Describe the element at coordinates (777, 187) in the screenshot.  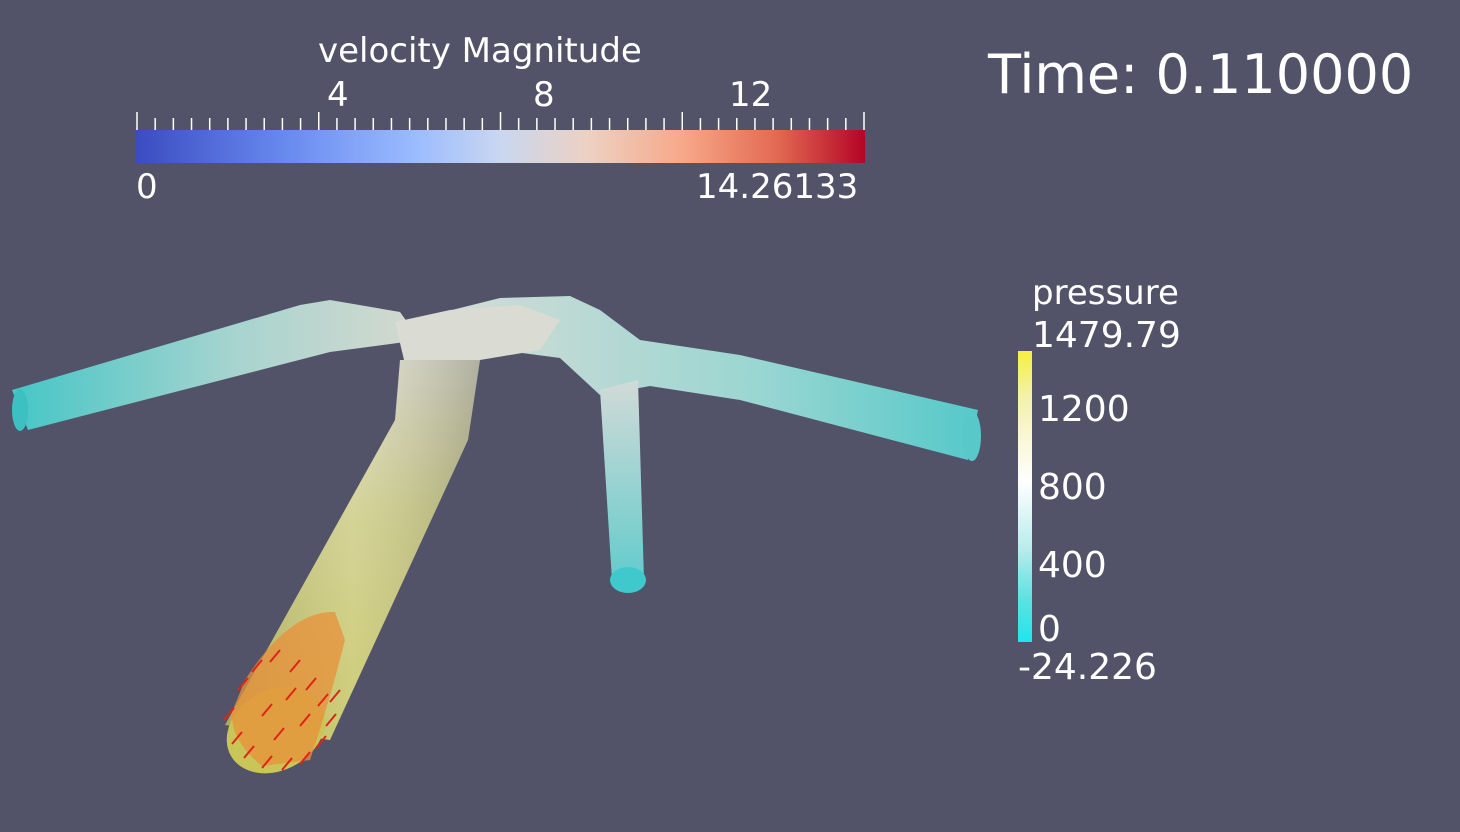
I see `velocity-range-max: 14.26133` at that location.